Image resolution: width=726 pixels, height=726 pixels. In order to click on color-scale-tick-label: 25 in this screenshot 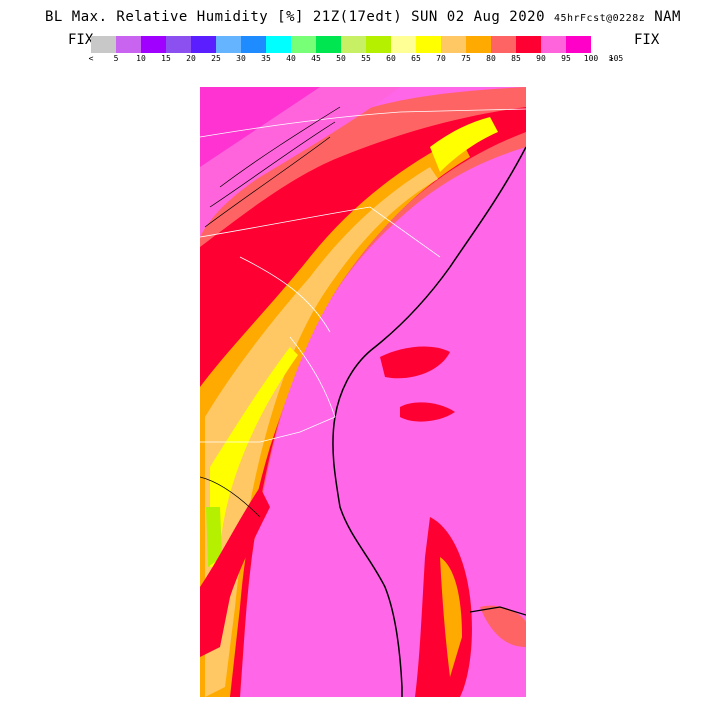, I will do `click(216, 58)`.